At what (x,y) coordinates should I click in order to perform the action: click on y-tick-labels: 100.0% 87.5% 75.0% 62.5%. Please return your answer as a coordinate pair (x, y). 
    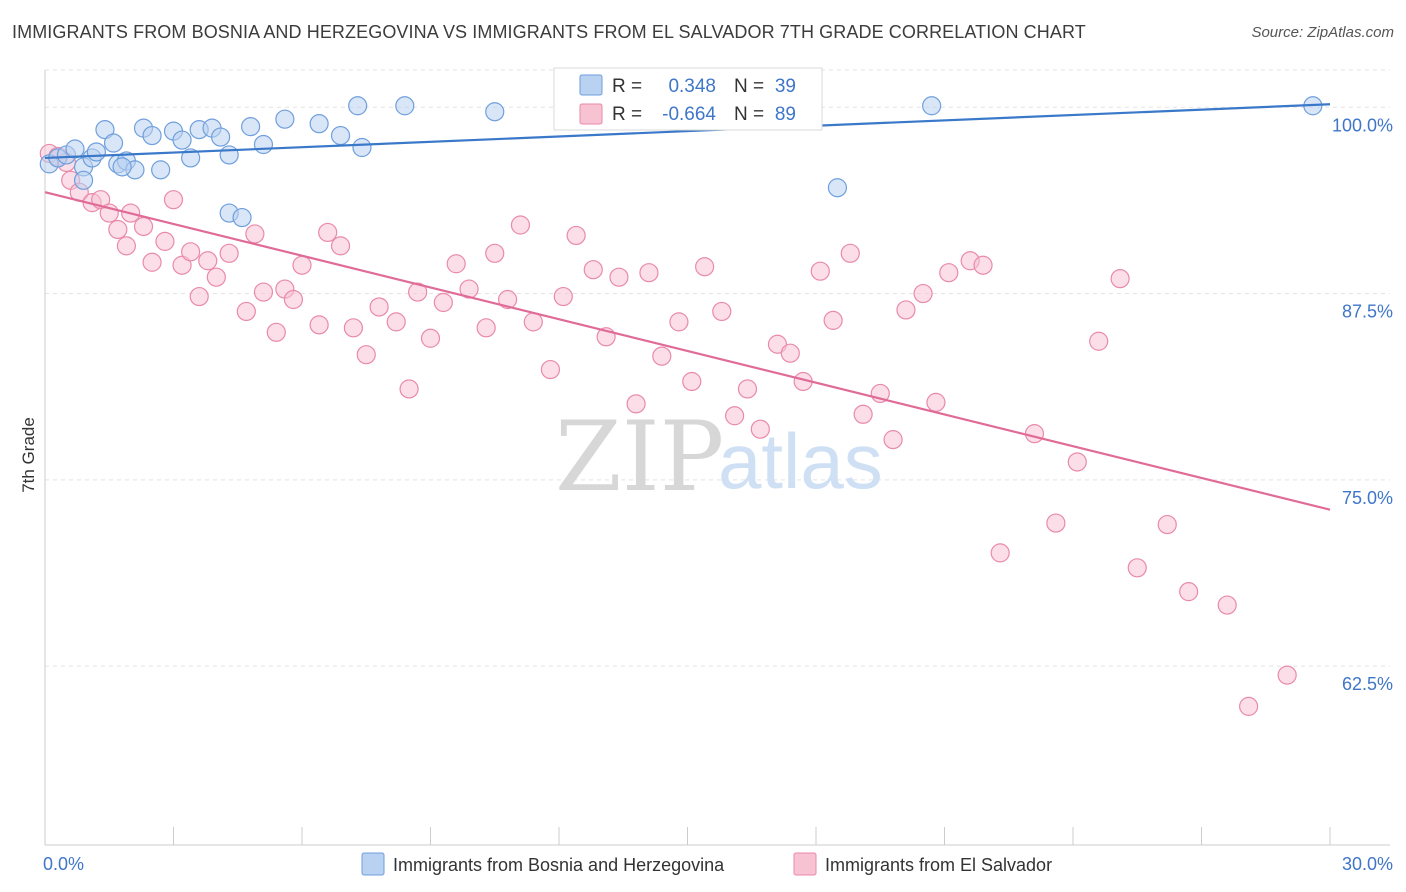
    Looking at the image, I should click on (1362, 404).